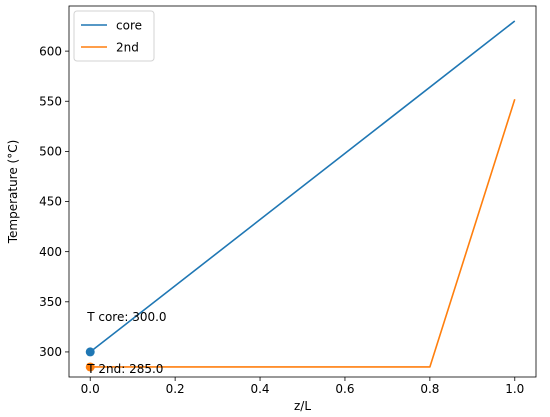 This screenshot has width=550, height=417. I want to click on legend: core 2nd, so click(114, 36).